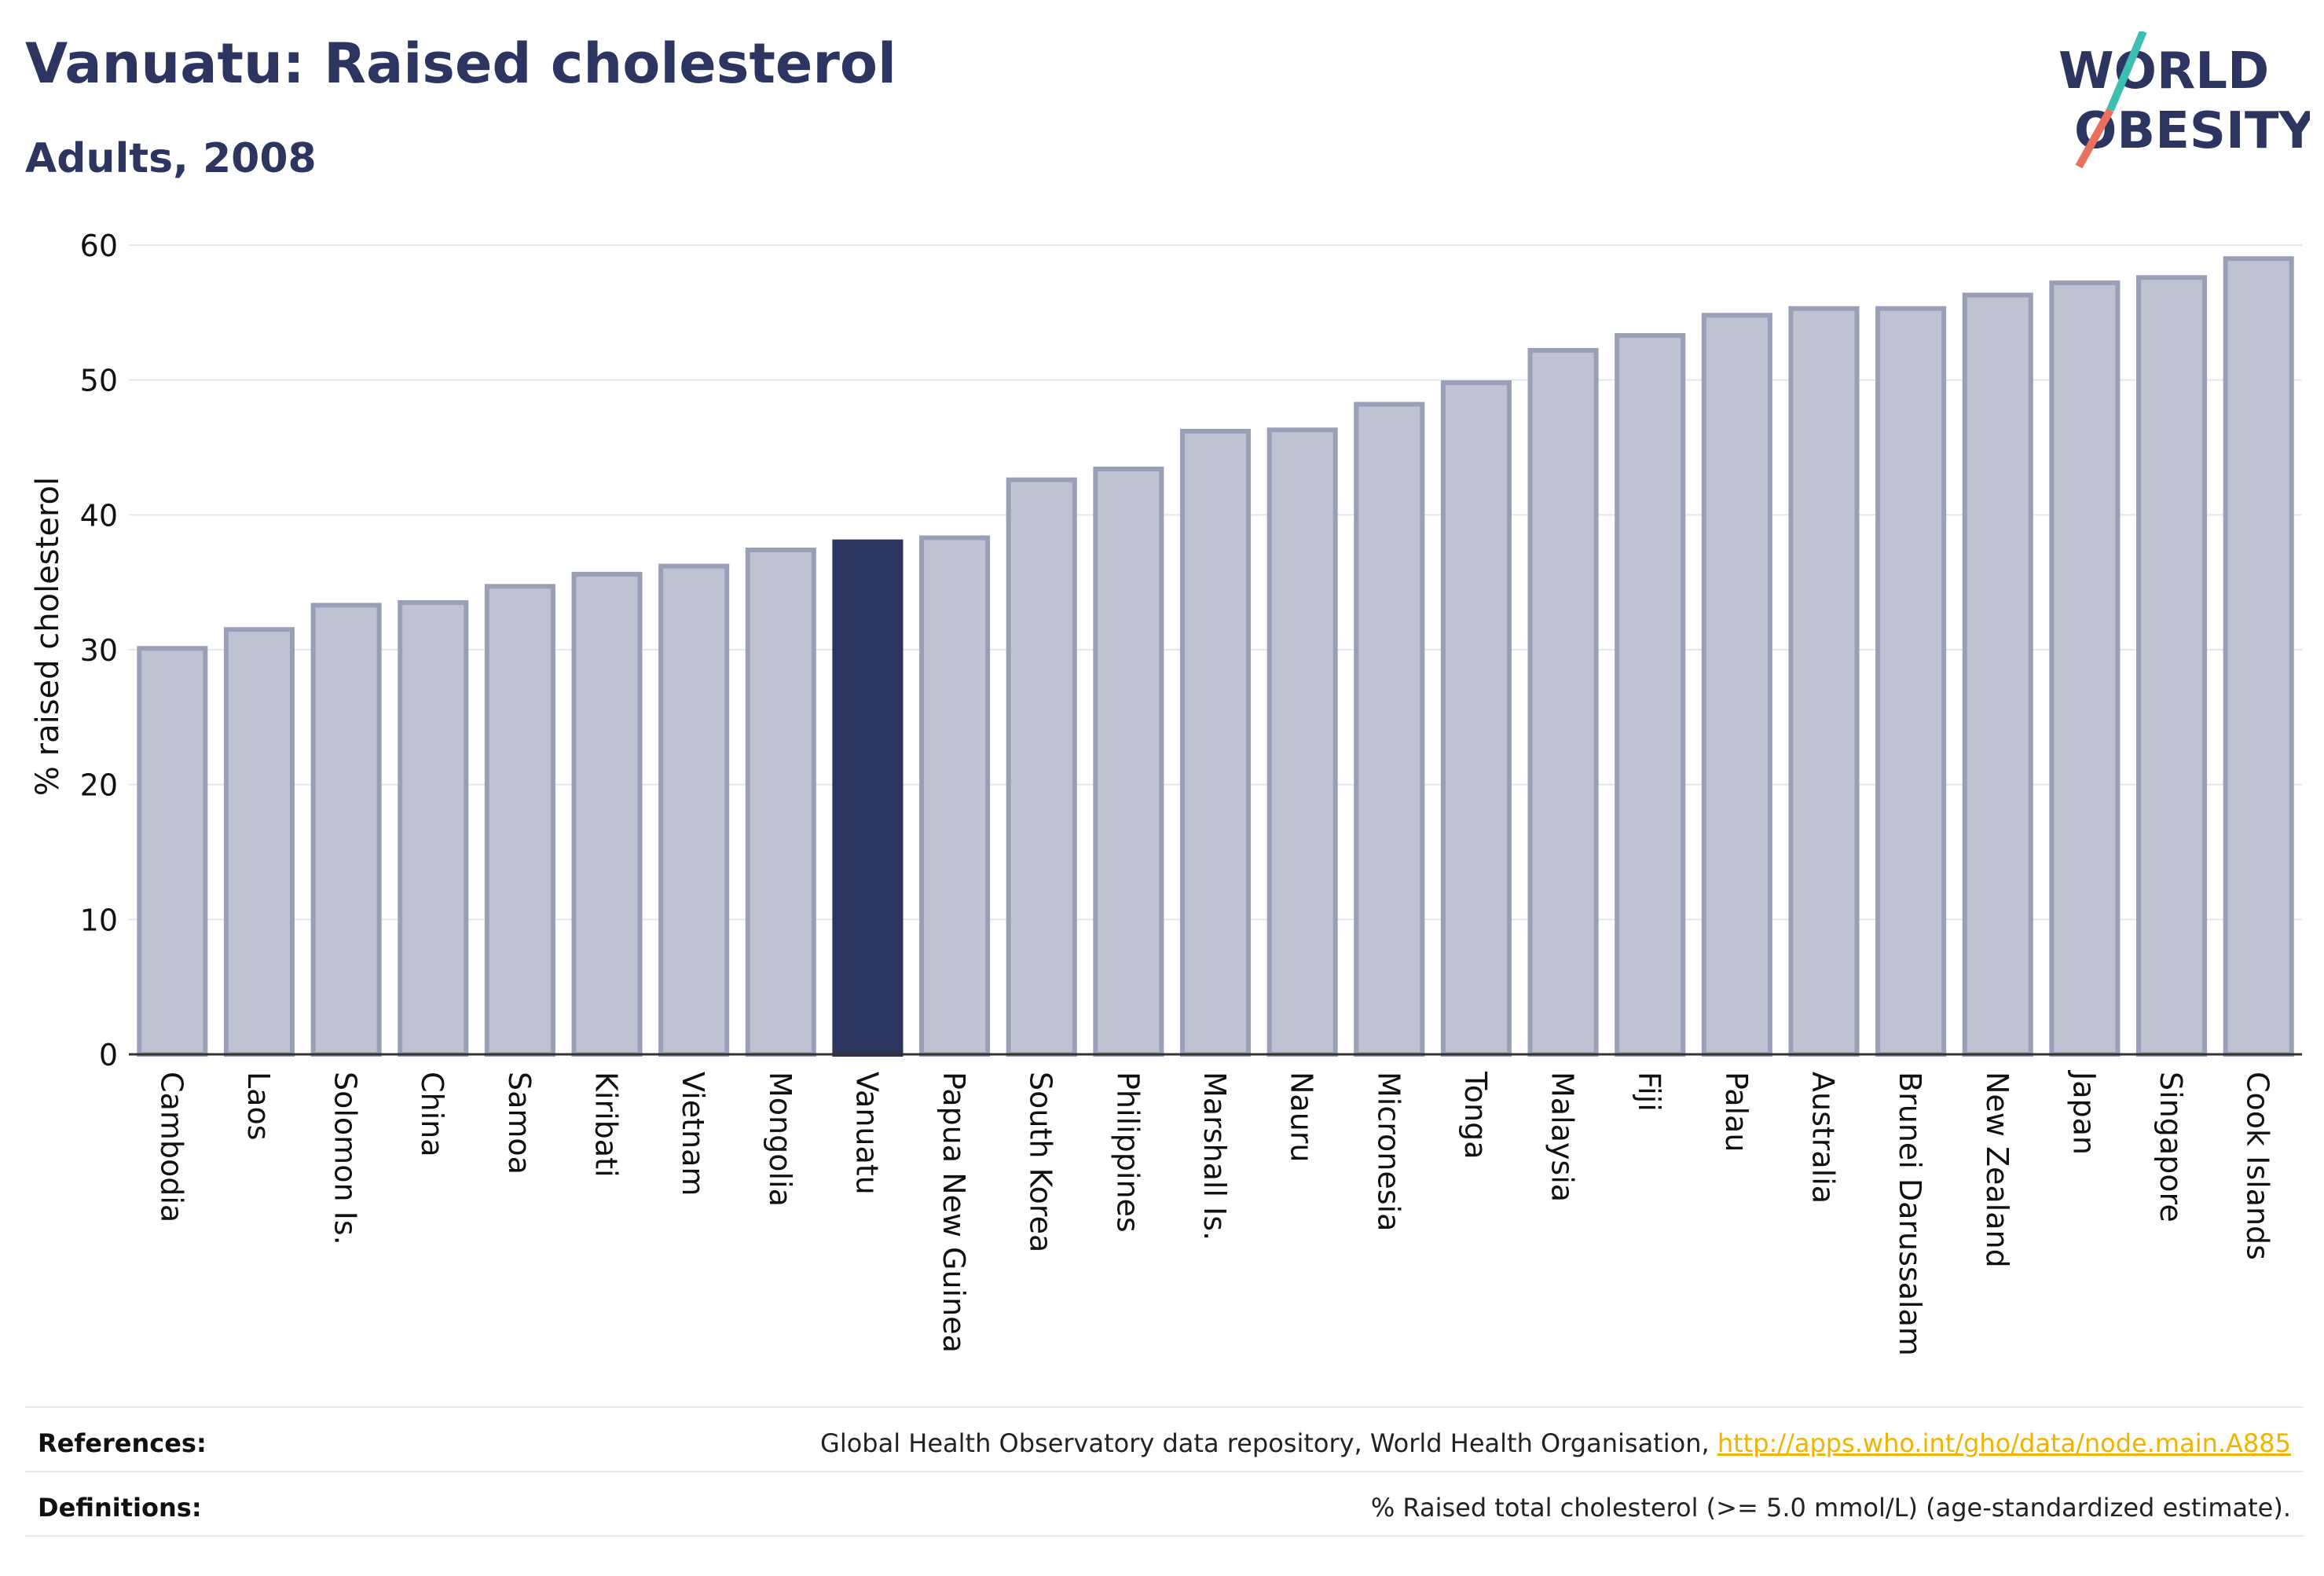  I want to click on x-tick-label: Japan, so click(2083, 1112).